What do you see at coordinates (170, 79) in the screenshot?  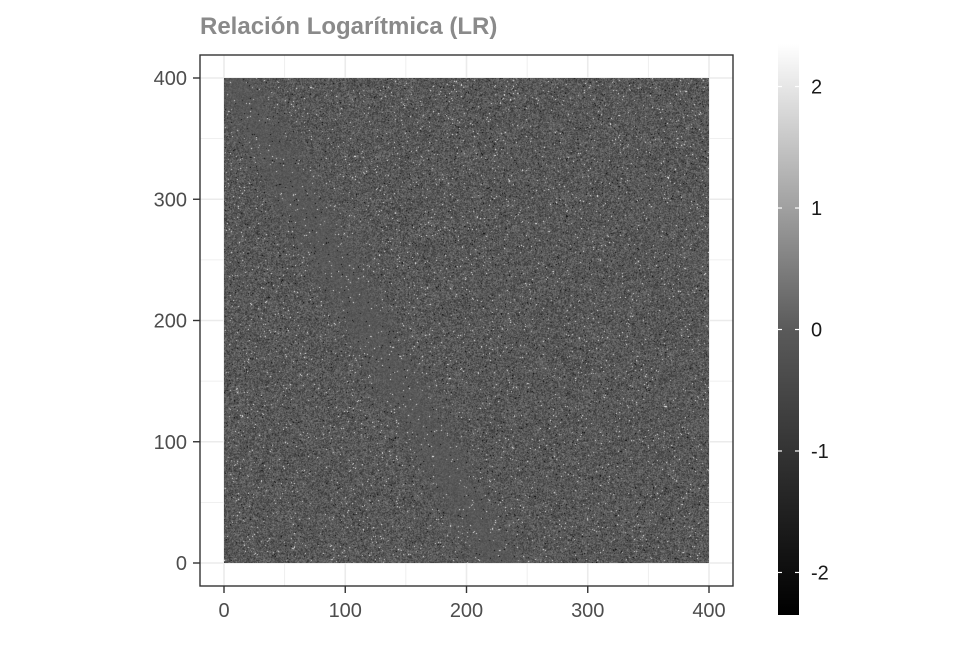 I see `y-tick-label: 400` at bounding box center [170, 79].